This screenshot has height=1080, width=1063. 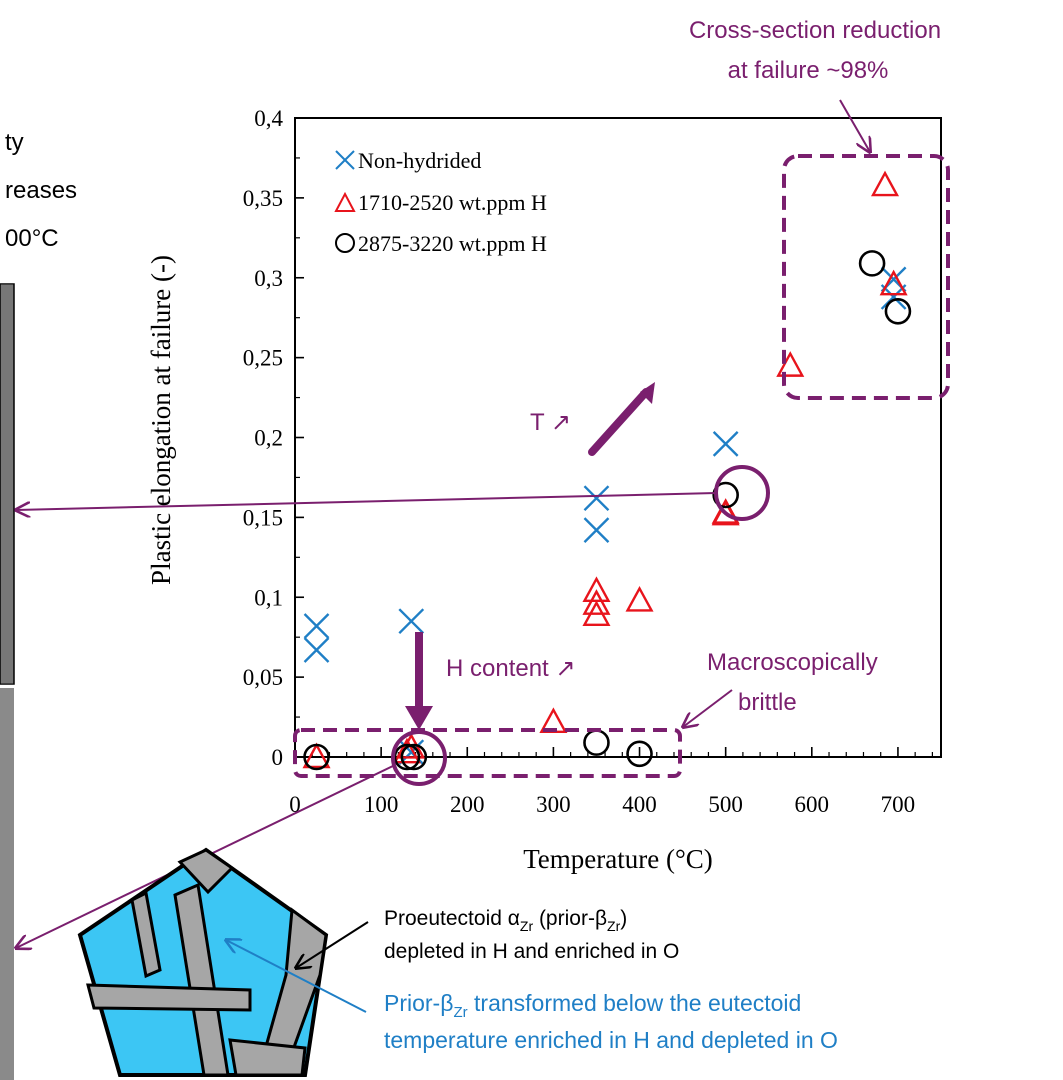 What do you see at coordinates (613, 752) in the screenshot?
I see `x-axis-ticks` at bounding box center [613, 752].